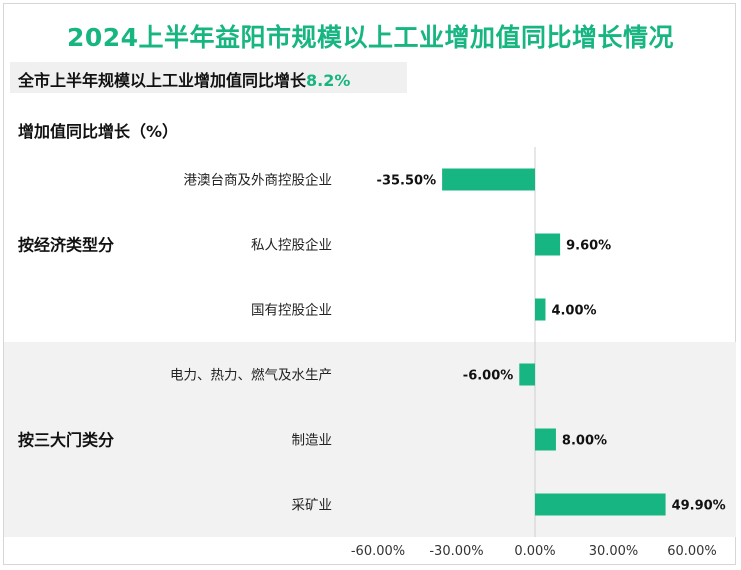 Image resolution: width=741 pixels, height=570 pixels. Describe the element at coordinates (378, 551) in the screenshot. I see `x-tick-label: -60.00%` at that location.